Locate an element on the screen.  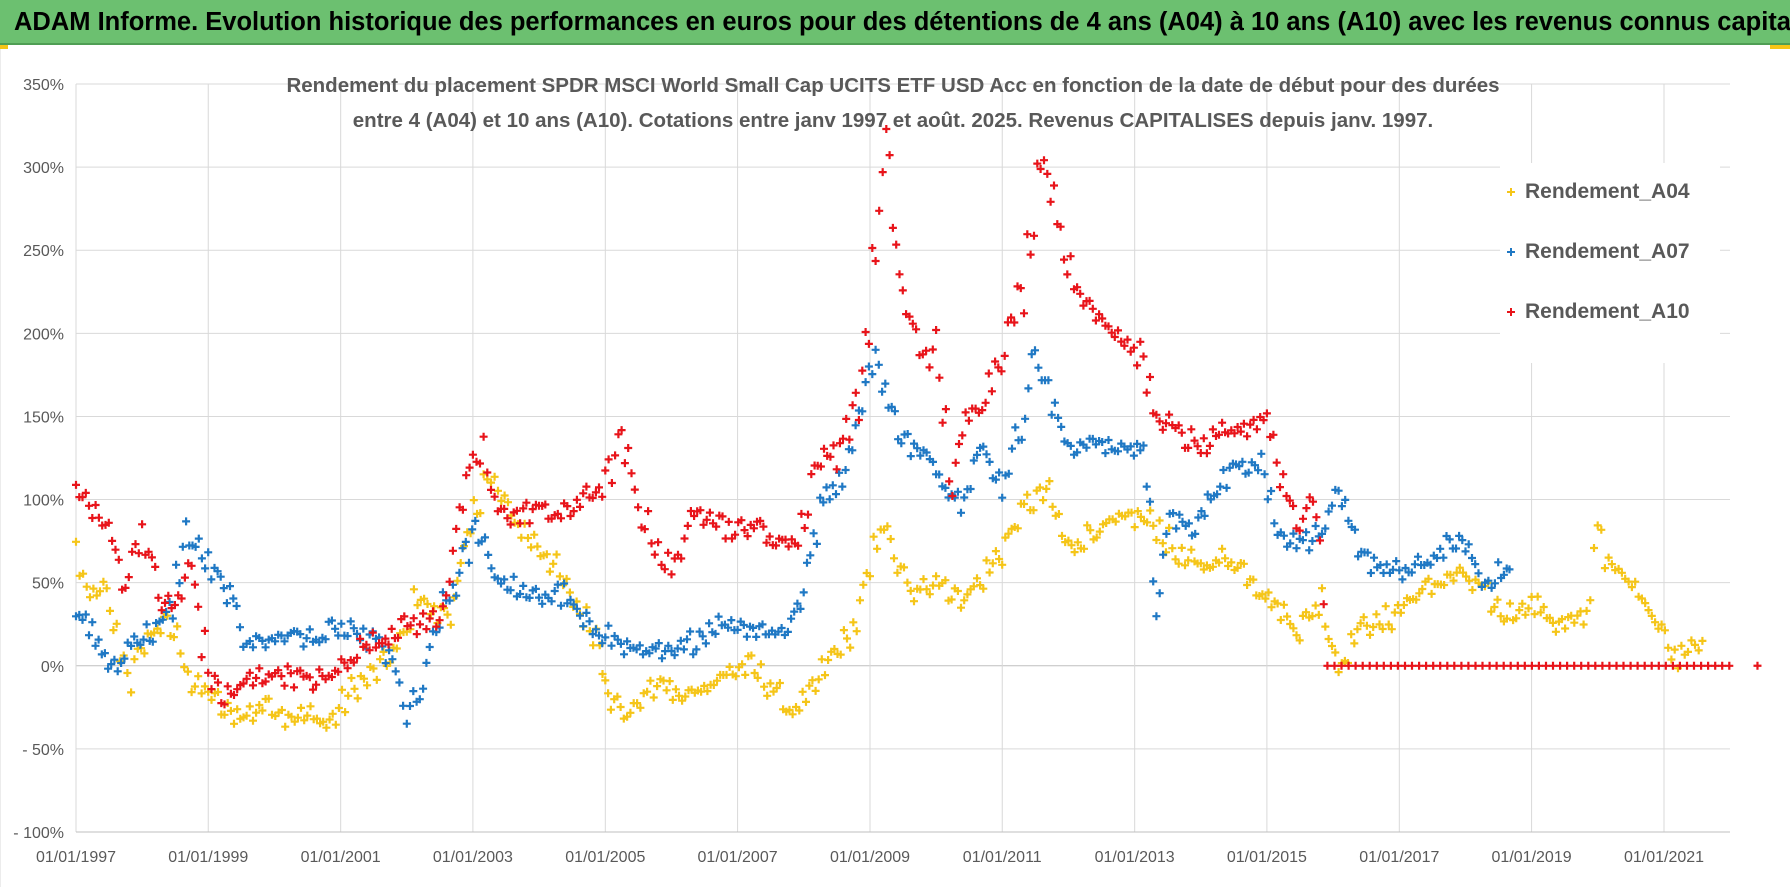
y-tick-label: - 100% is located at coordinates (38, 833).